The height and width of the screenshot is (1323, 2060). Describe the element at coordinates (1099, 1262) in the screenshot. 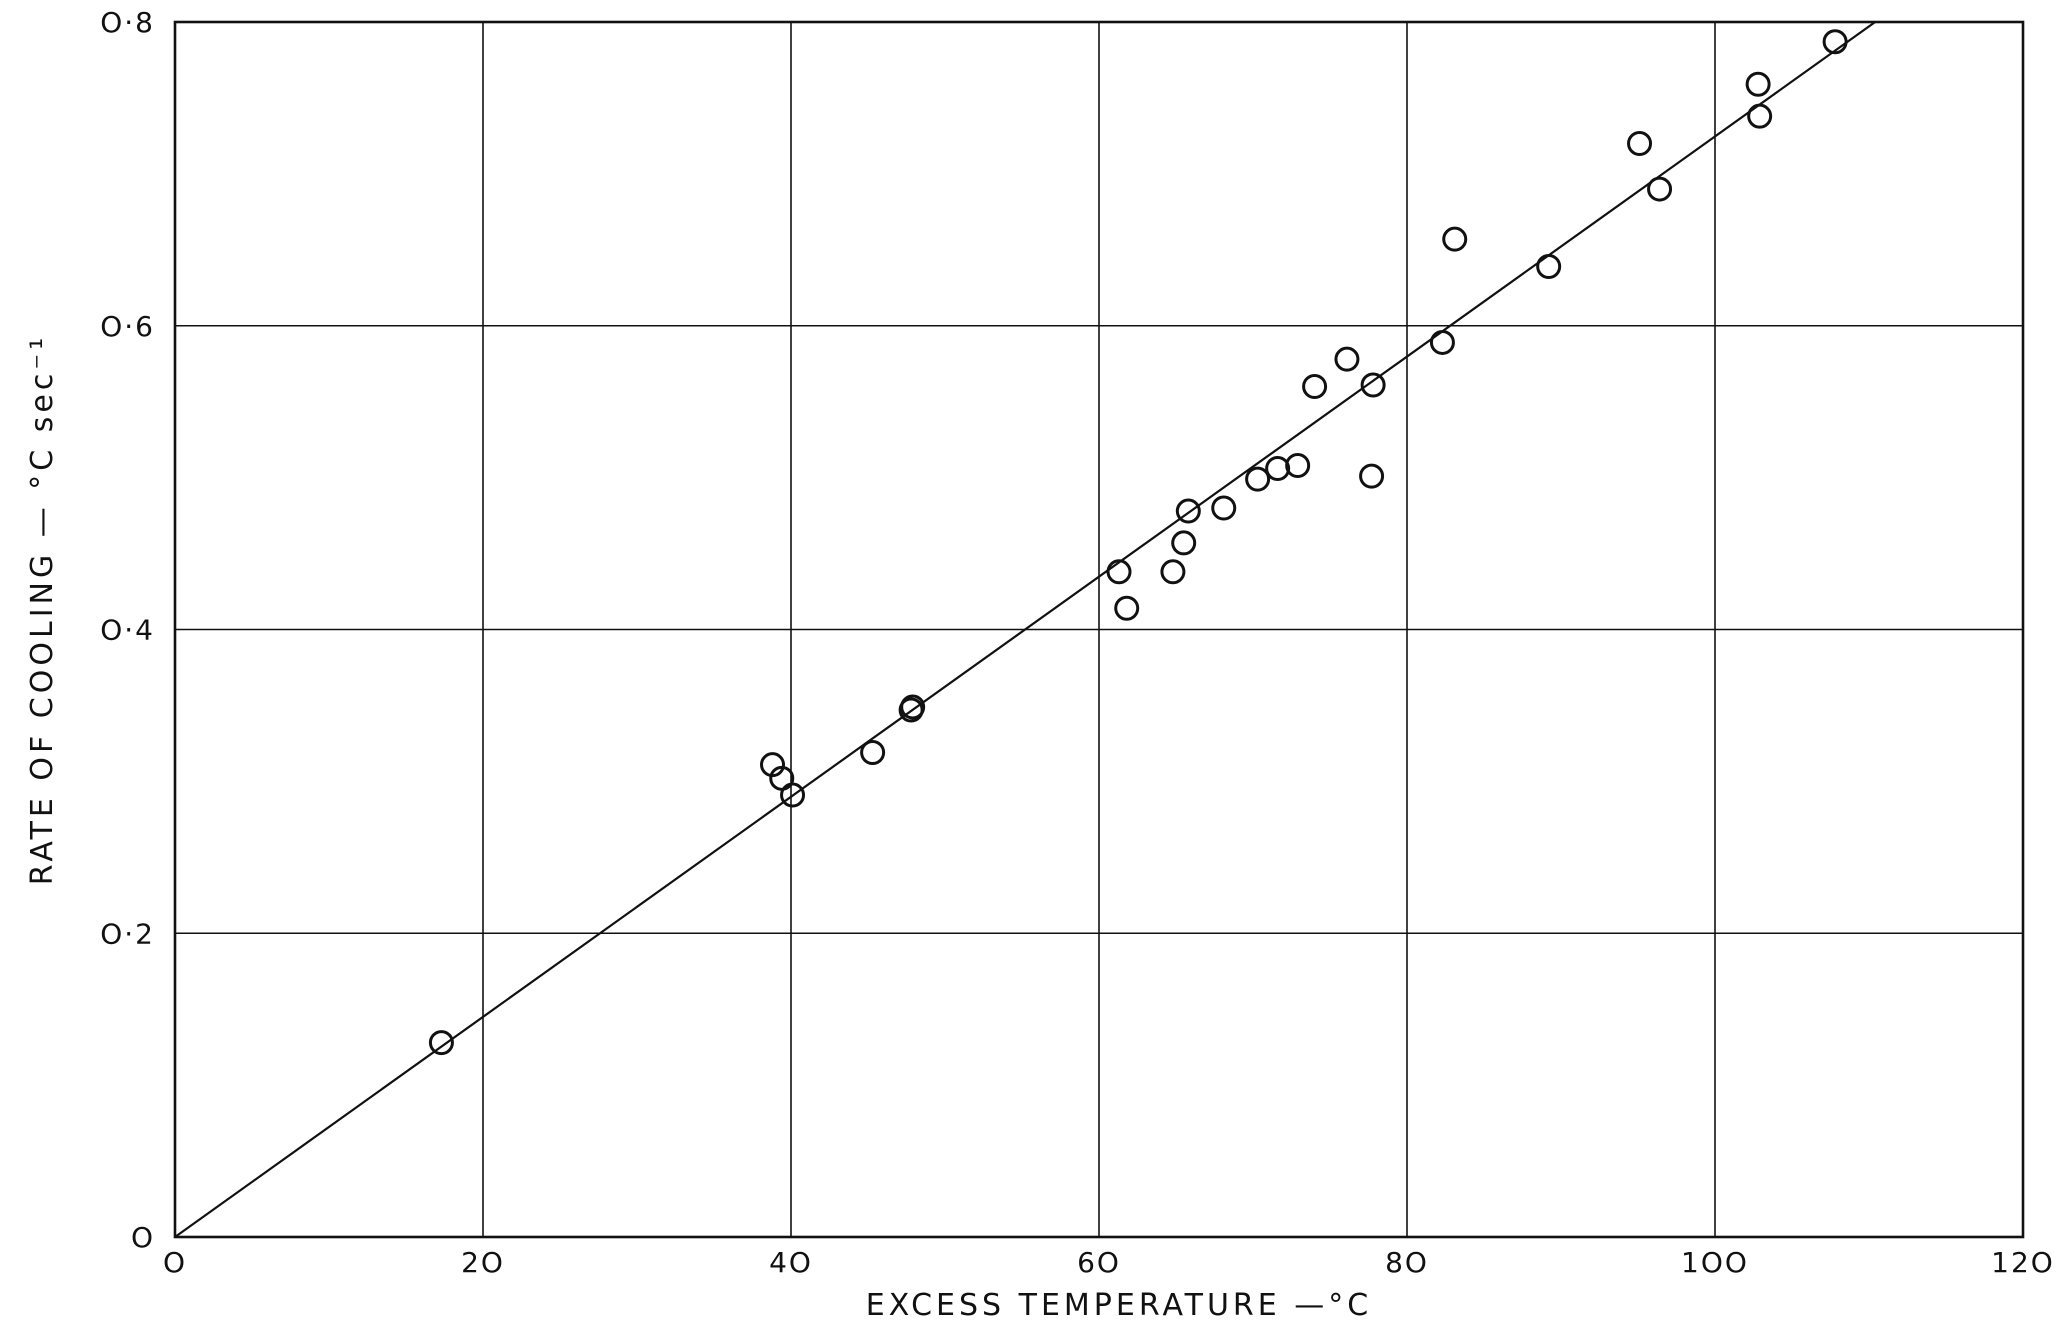

I see `x-tick-label: 6O` at that location.